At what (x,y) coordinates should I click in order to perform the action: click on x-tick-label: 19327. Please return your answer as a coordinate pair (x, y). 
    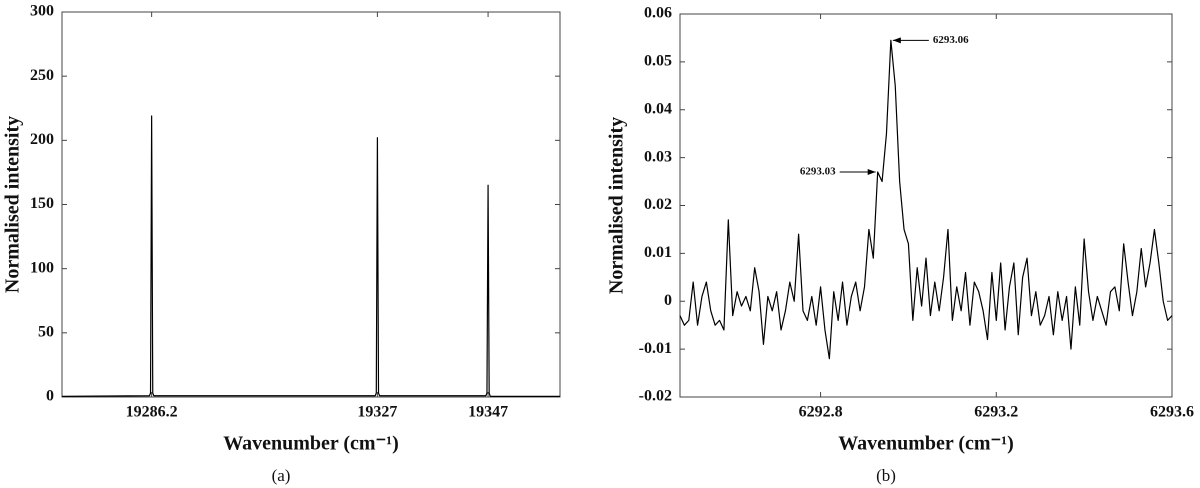
    Looking at the image, I should click on (377, 412).